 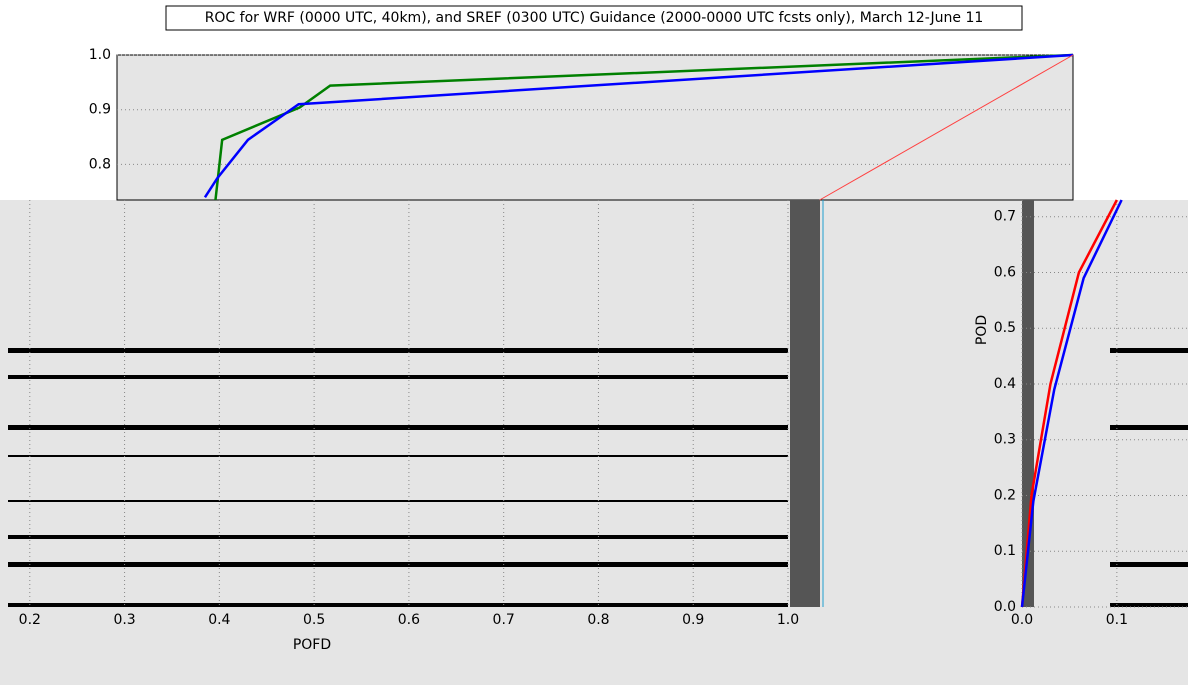 What do you see at coordinates (1005, 272) in the screenshot?
I see `y-tick-label: 0.6` at bounding box center [1005, 272].